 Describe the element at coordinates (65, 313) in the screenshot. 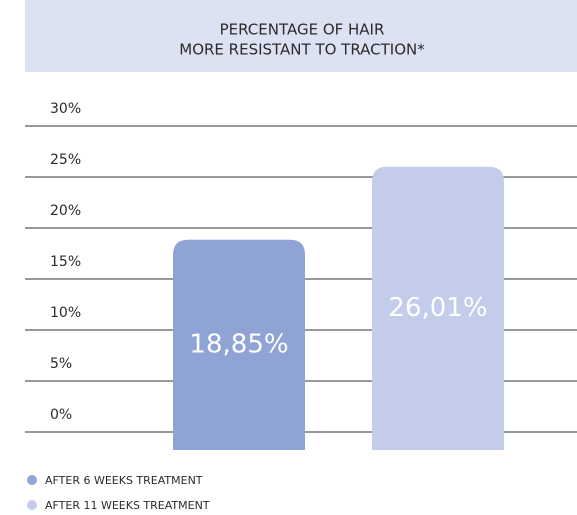

I see `y-tick-label: 10%` at that location.